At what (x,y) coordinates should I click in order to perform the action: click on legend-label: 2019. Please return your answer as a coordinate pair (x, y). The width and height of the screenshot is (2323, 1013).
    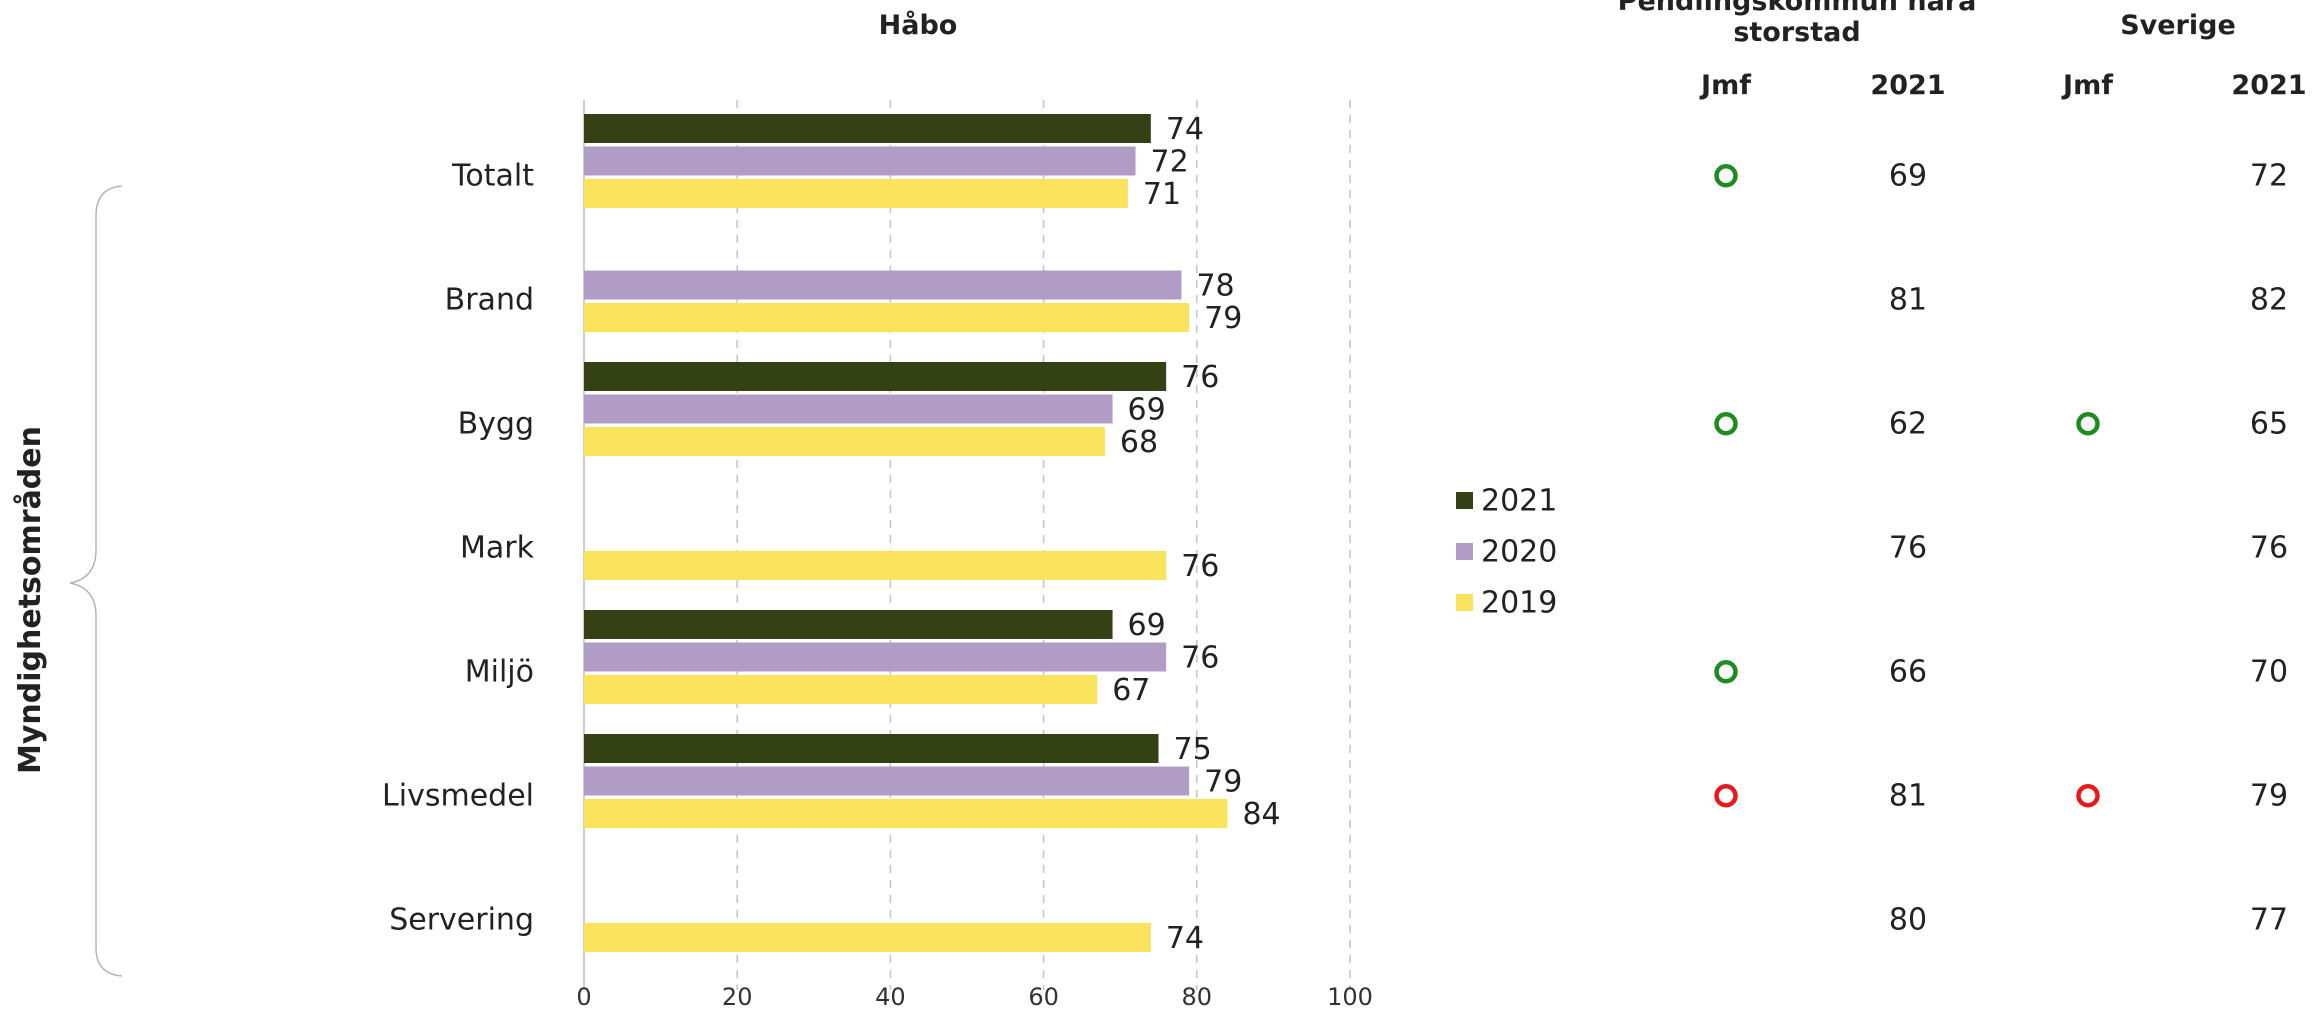
    Looking at the image, I should click on (1519, 603).